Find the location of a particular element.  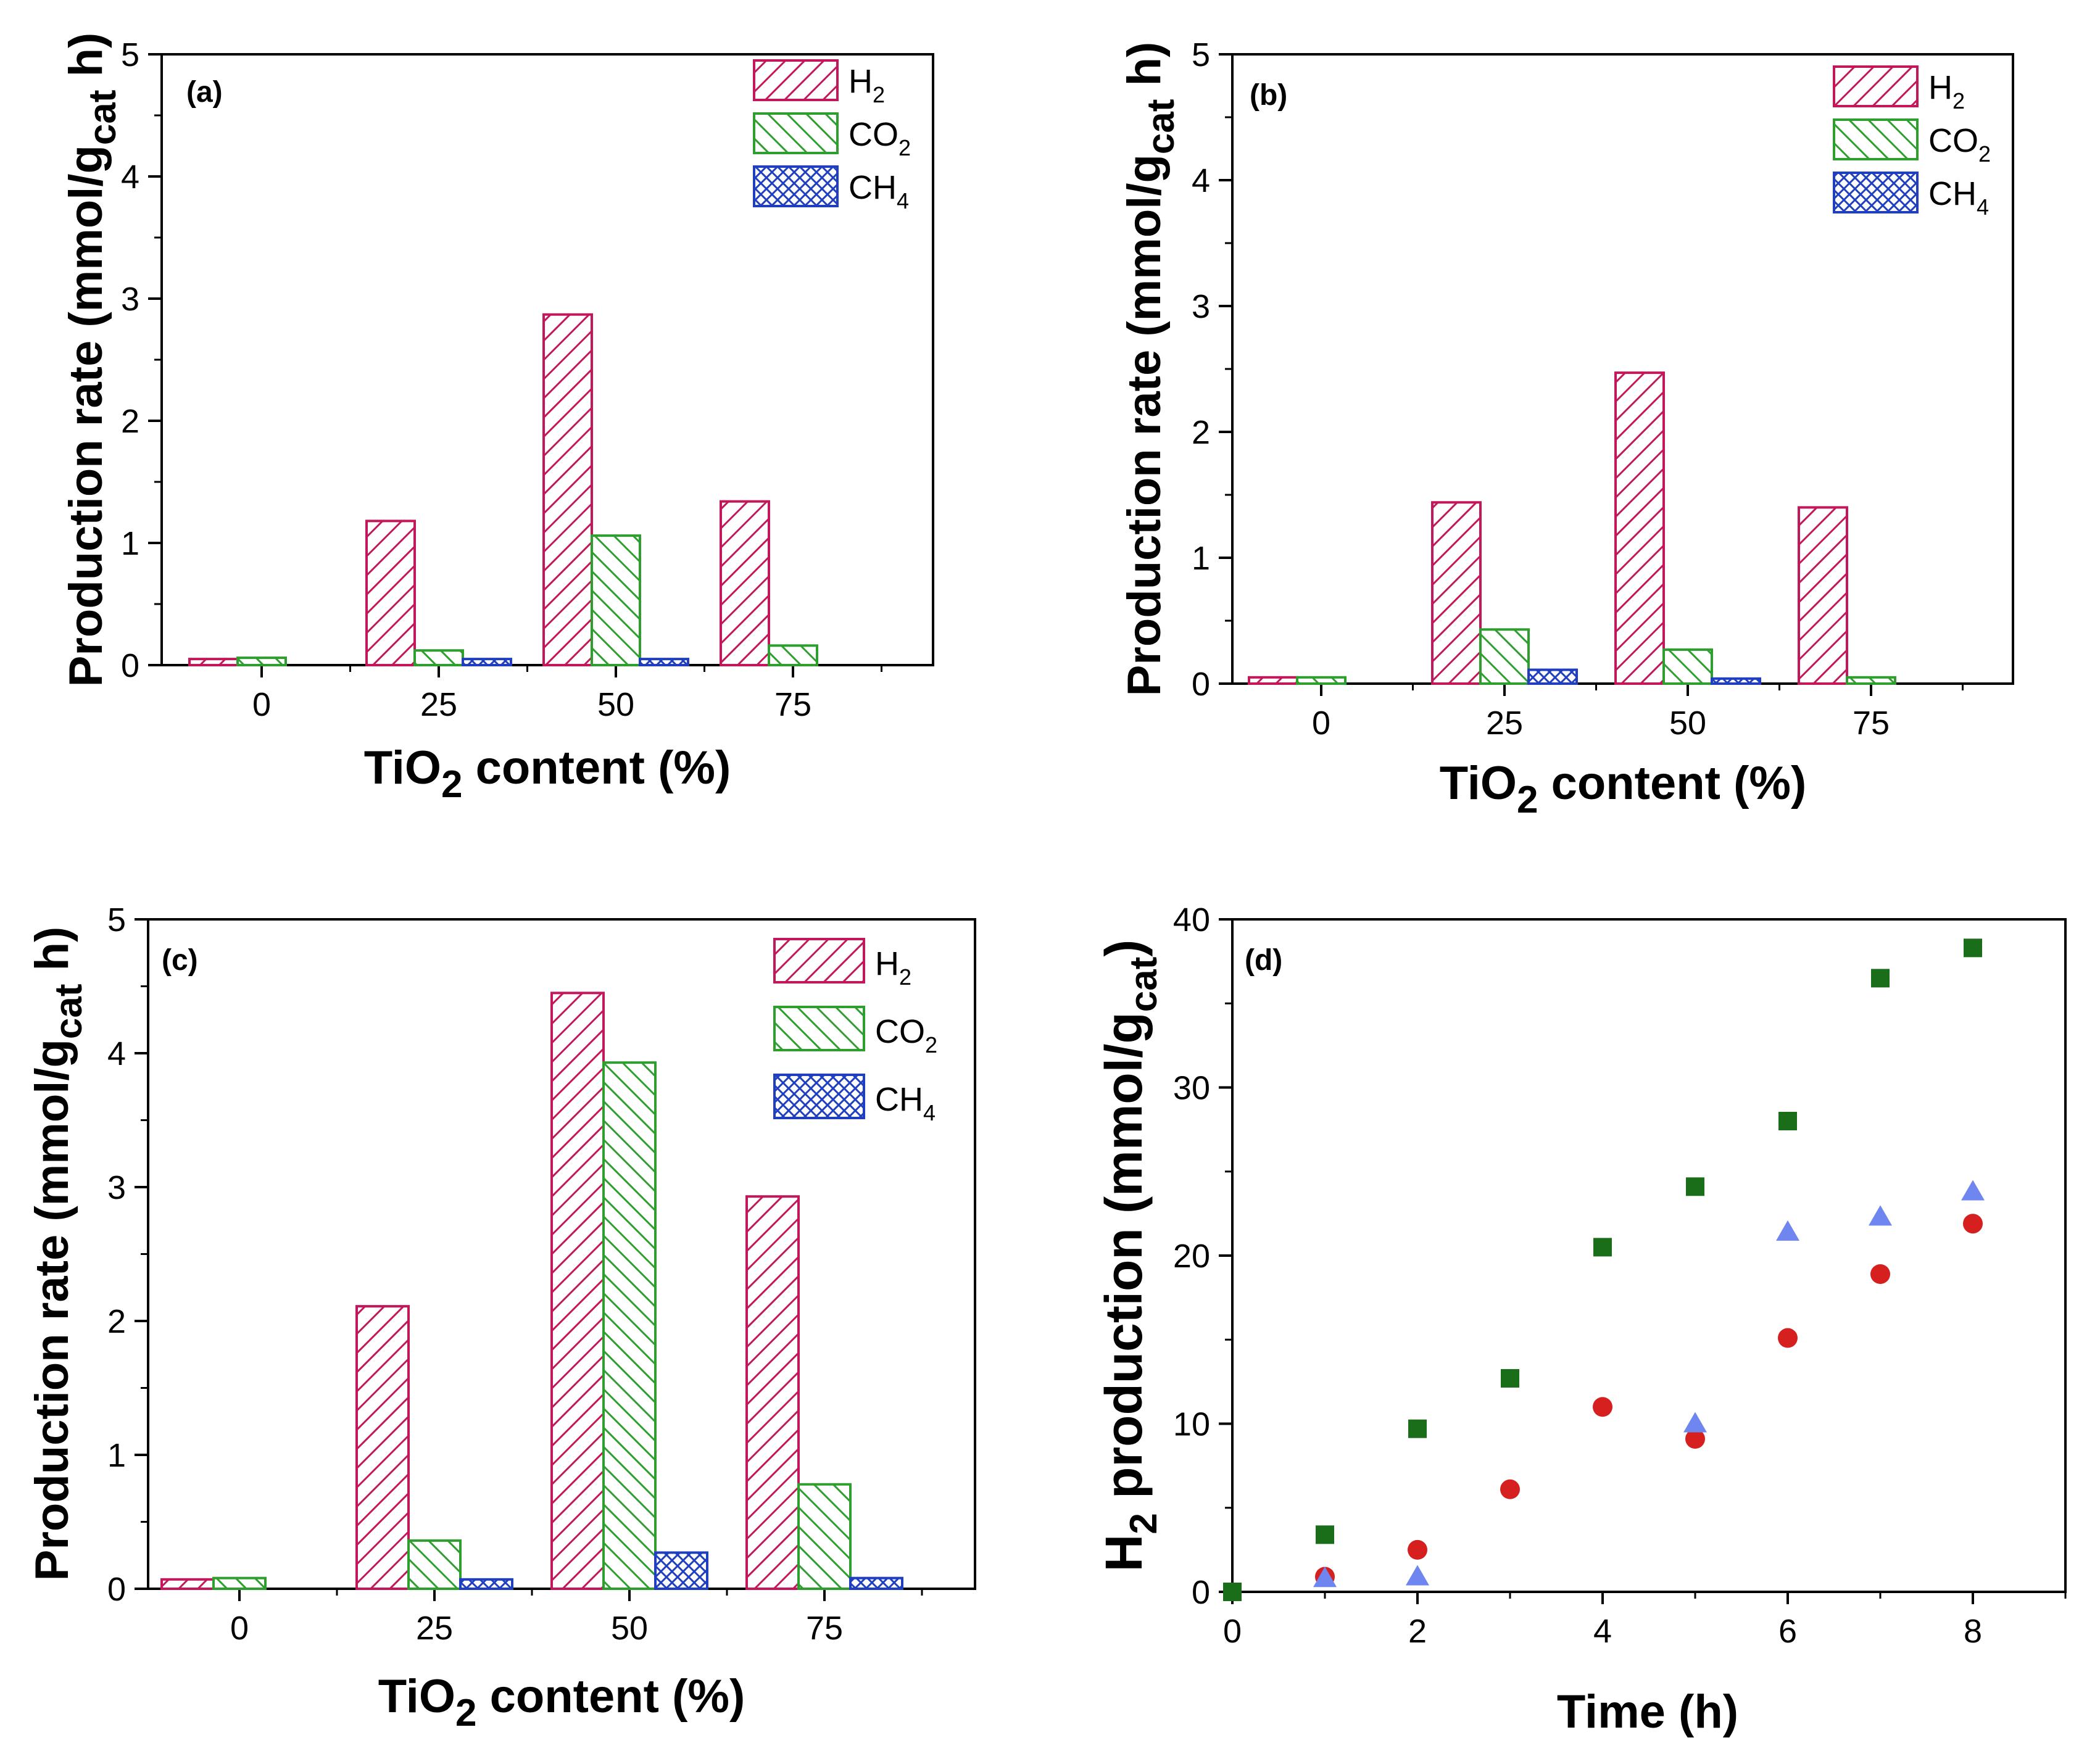

y-tick-label: 3 is located at coordinates (1201, 306).